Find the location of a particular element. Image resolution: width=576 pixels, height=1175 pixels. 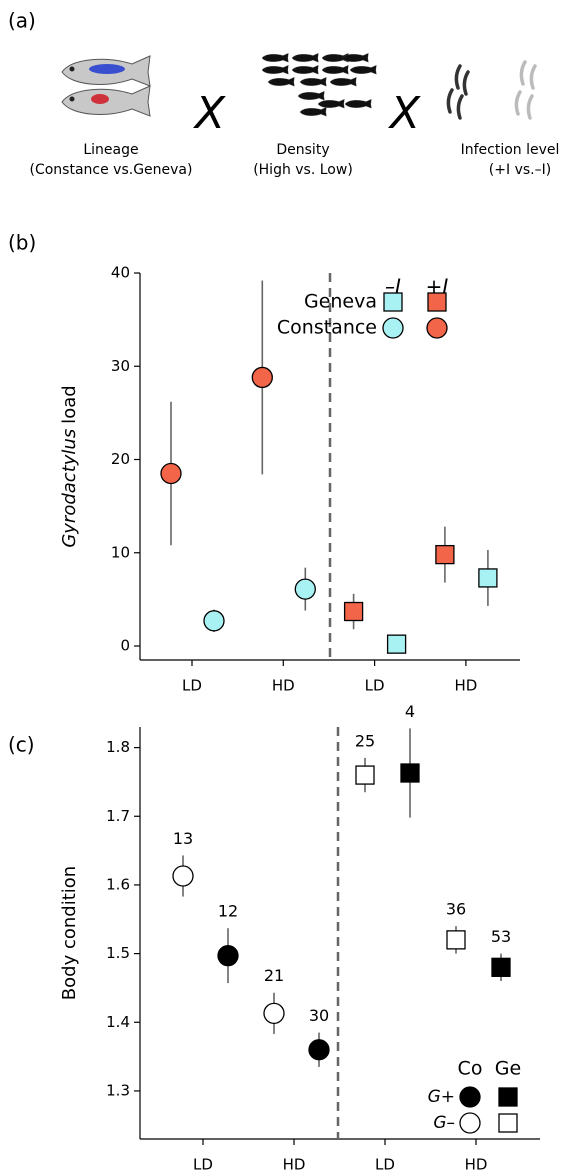

y-axis-label: Gyrodactylus load is located at coordinates (69, 466).